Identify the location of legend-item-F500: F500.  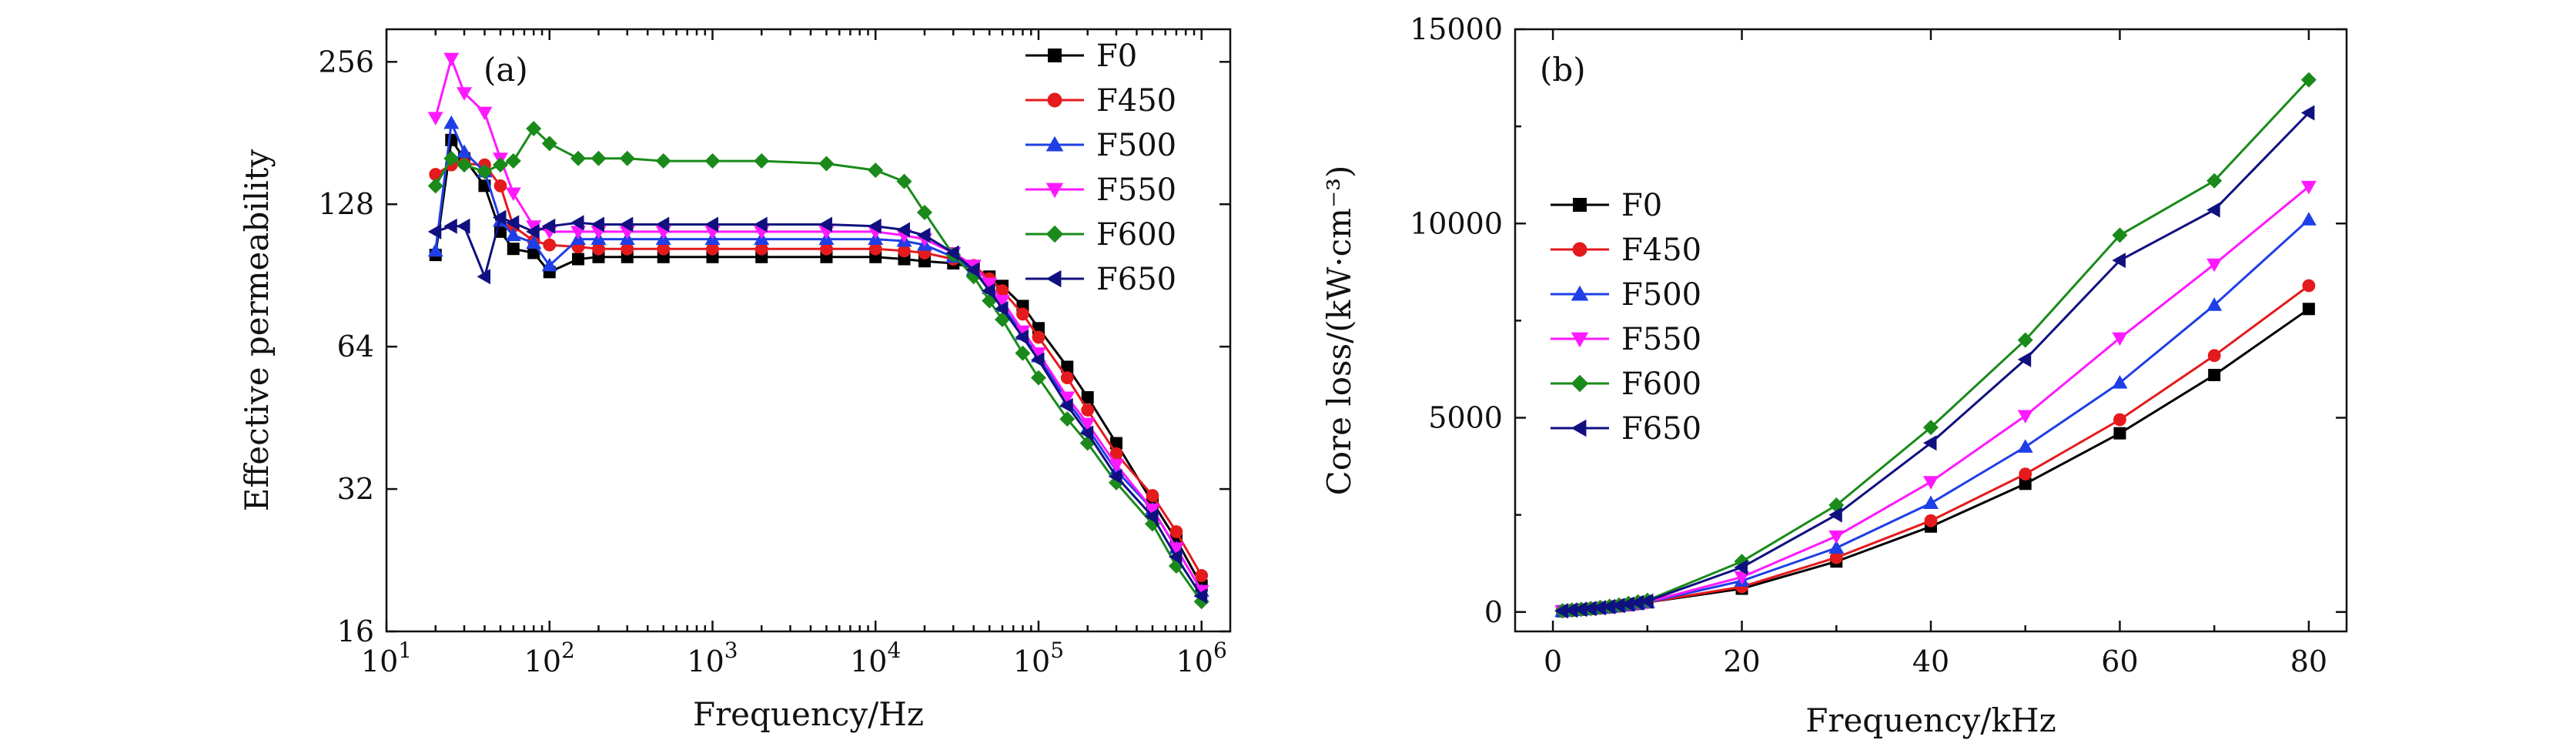
(1626, 295).